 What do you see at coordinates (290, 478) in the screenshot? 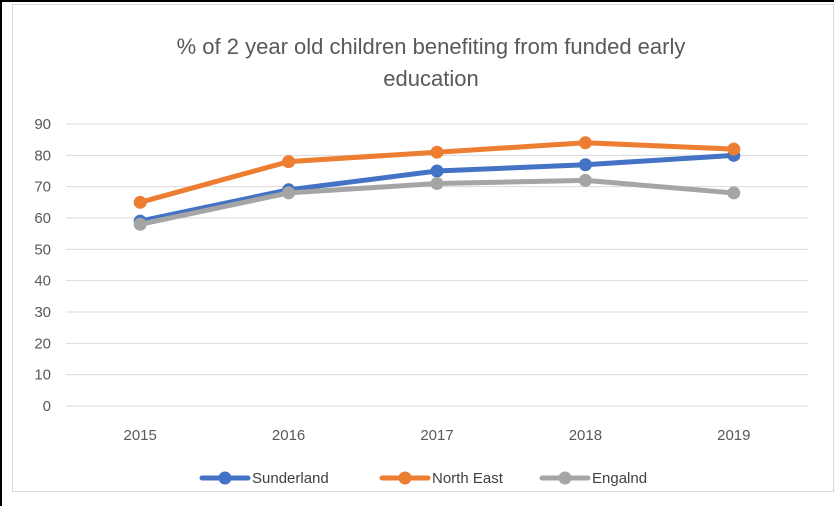
I see `legend-label: Sunderland` at bounding box center [290, 478].